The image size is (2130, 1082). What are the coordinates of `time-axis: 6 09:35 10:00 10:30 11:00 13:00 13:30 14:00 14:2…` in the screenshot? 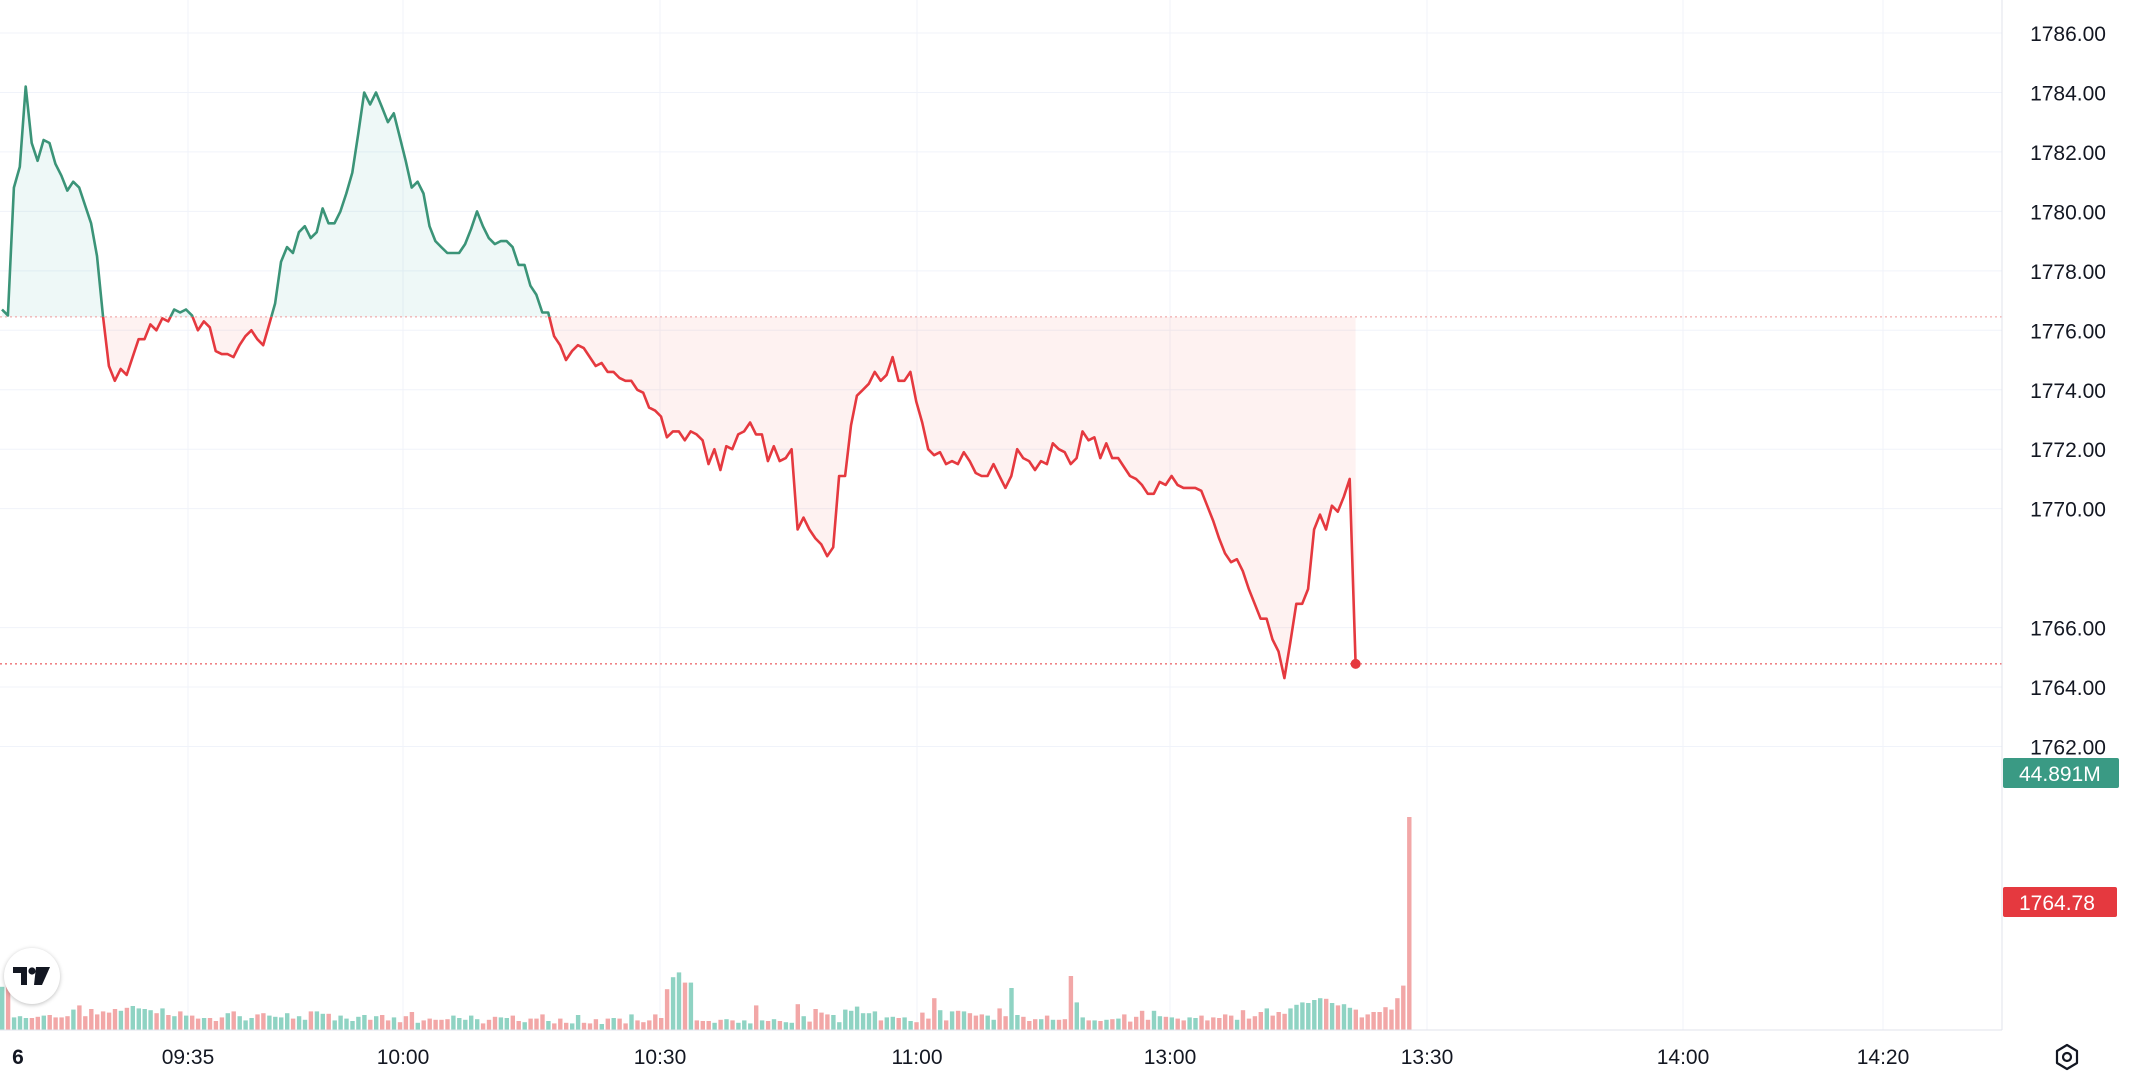 It's located at (960, 1057).